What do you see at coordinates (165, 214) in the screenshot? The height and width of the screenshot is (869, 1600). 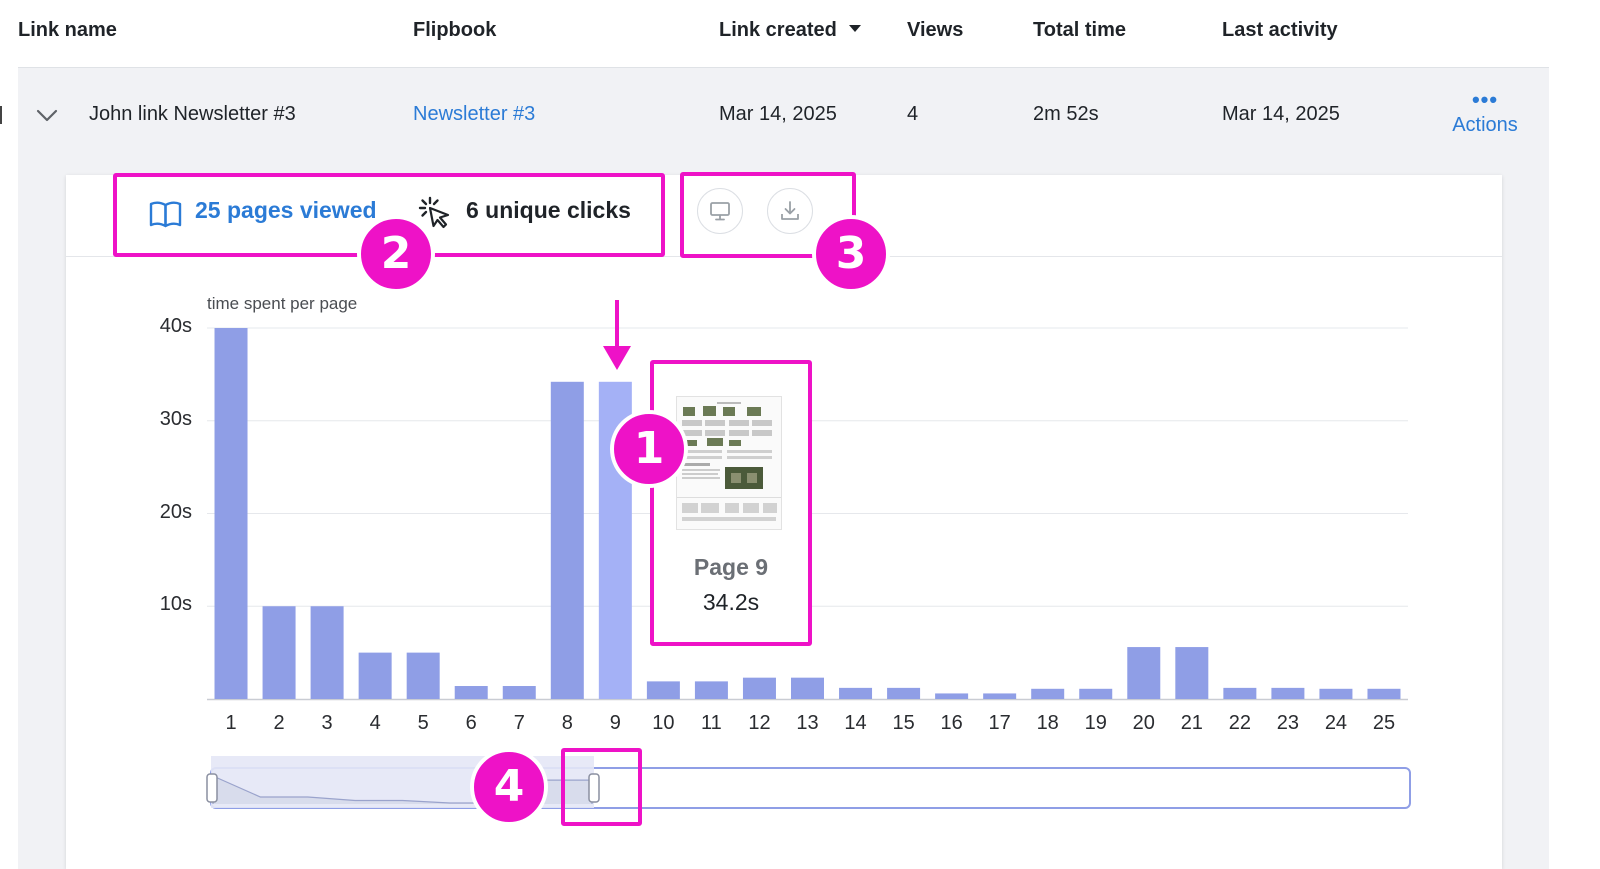 I see `book-open-icon` at bounding box center [165, 214].